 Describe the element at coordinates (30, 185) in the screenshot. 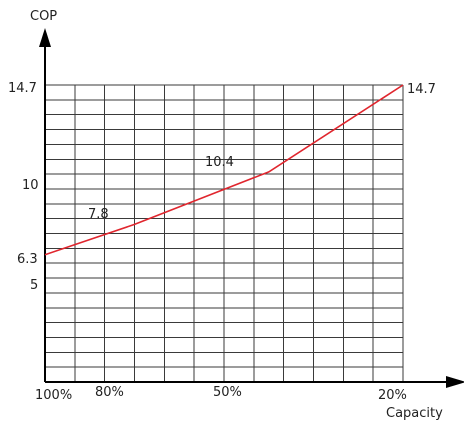

I see `y-tick-label: 10` at that location.